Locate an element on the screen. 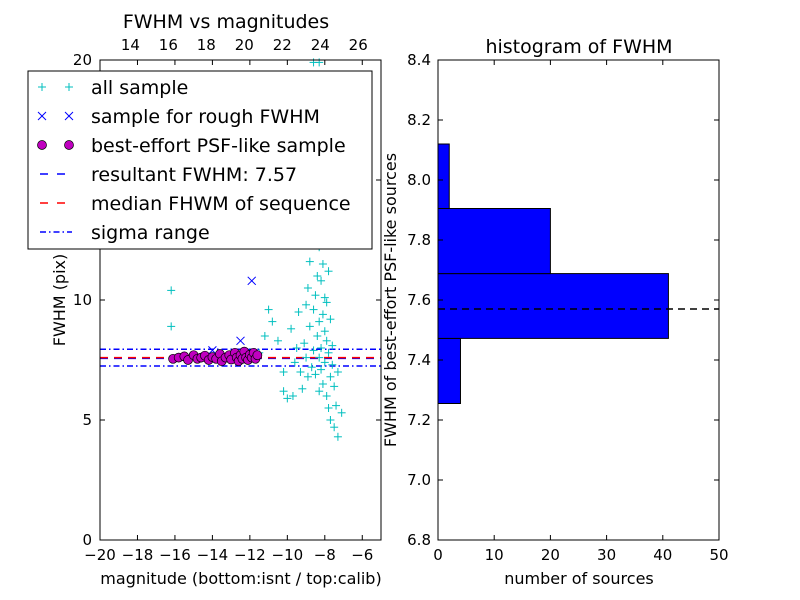 Image resolution: width=800 pixels, height=600 pixels. histogram-bars is located at coordinates (553, 273).